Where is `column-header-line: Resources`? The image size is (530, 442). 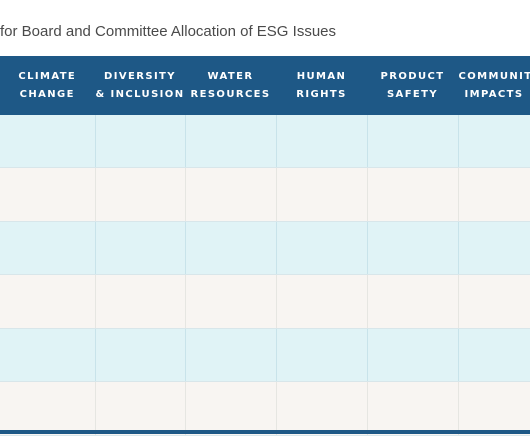
column-header-line: Resources is located at coordinates (230, 94).